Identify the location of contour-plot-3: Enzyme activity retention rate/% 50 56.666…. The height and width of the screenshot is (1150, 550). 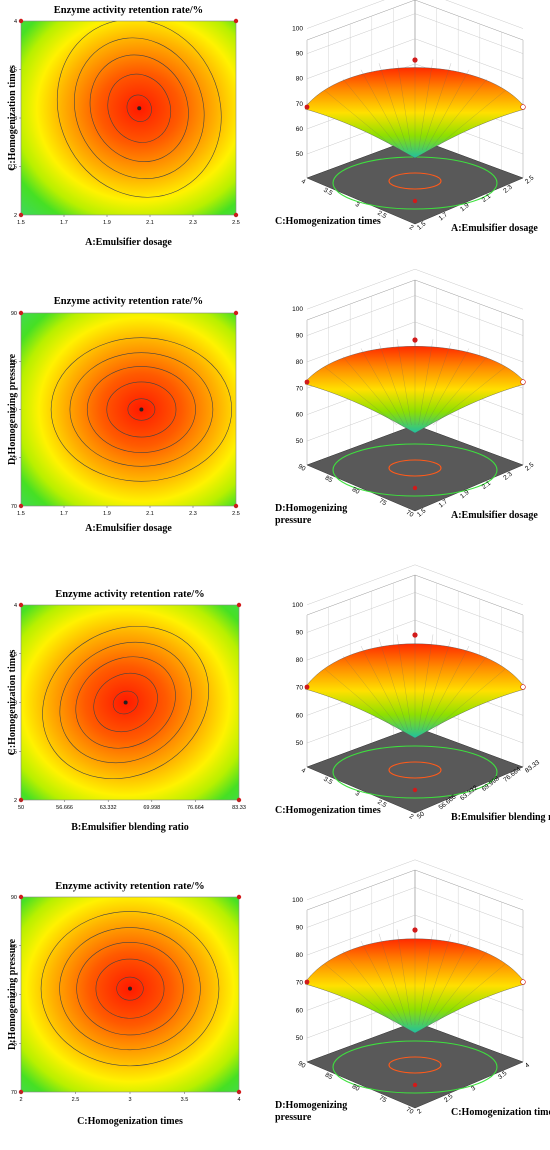
(126, 711).